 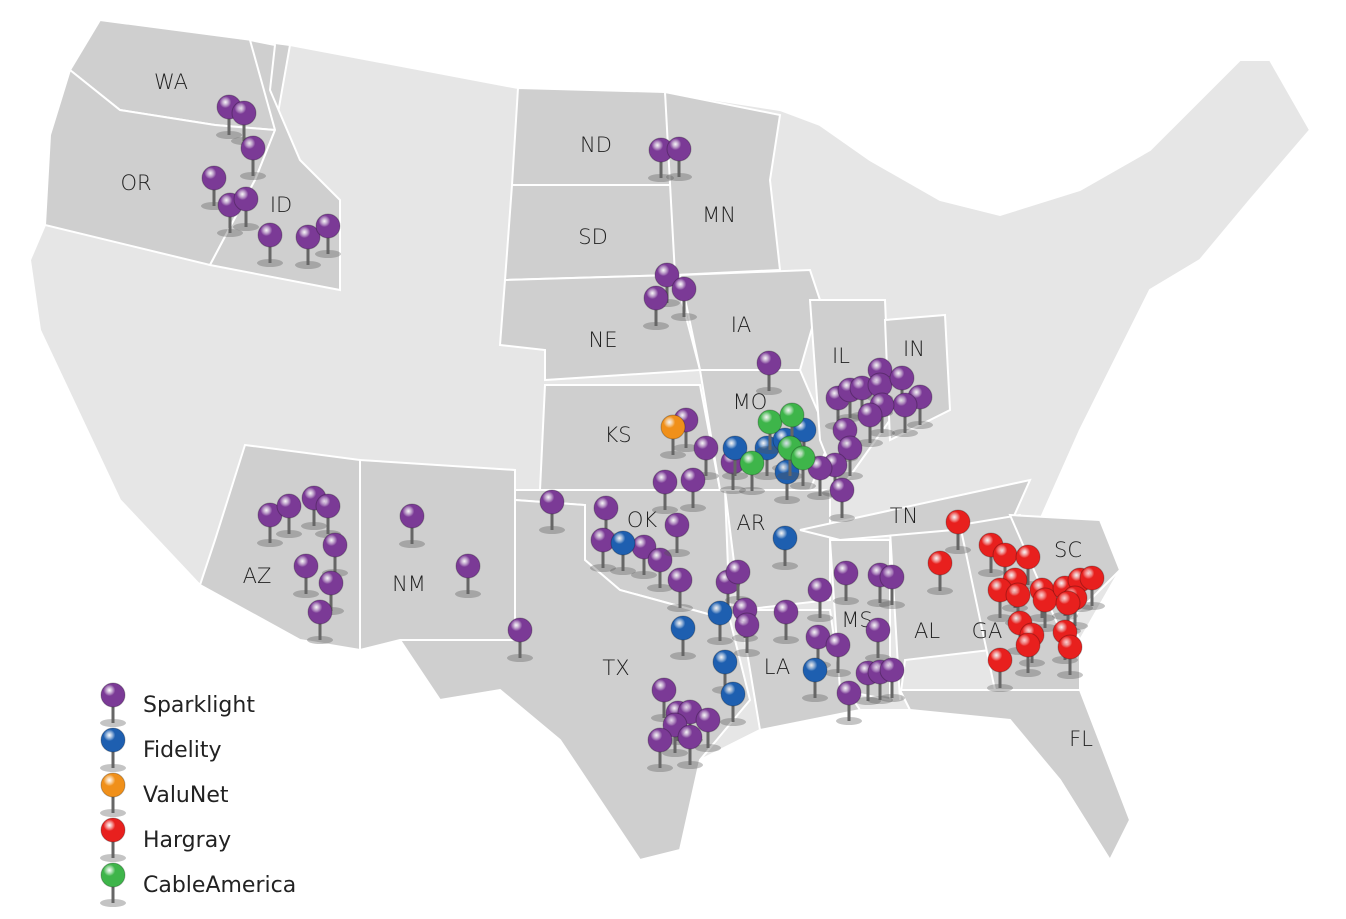 What do you see at coordinates (741, 325) in the screenshot?
I see `state-label: IA` at bounding box center [741, 325].